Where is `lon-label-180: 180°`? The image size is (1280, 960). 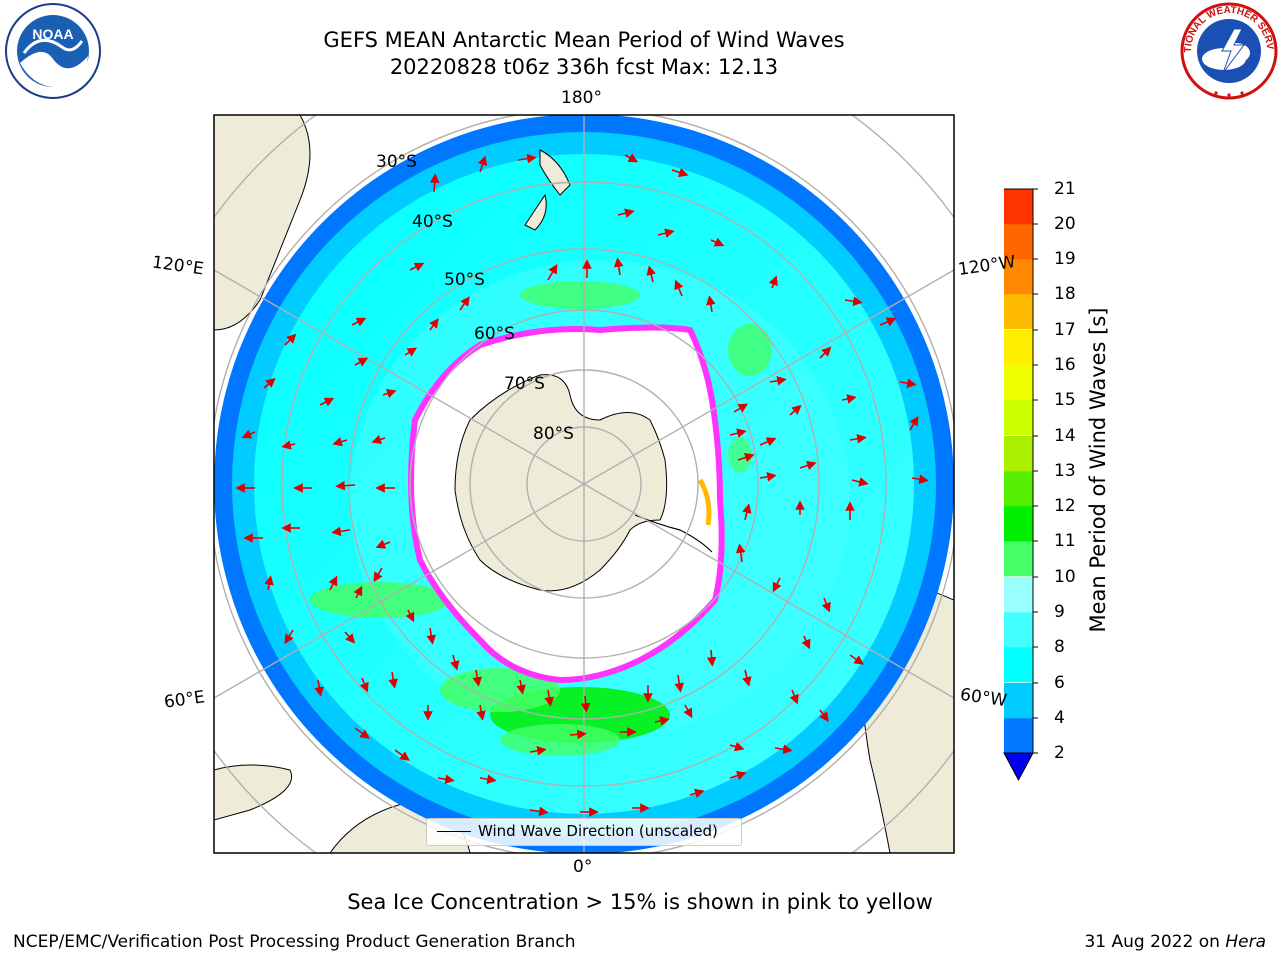
lon-label-180: 180° is located at coordinates (581, 98).